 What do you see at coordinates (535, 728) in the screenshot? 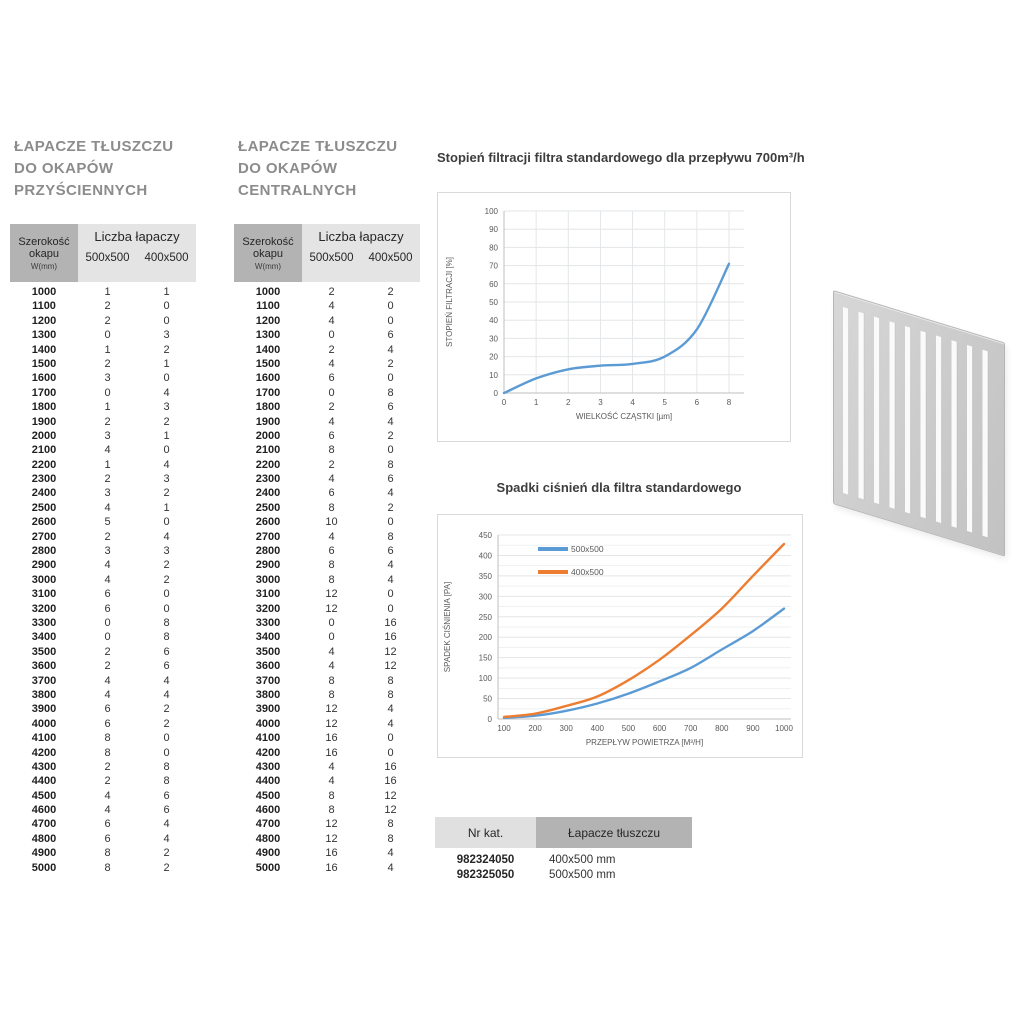
I see `svg-text: 200` at bounding box center [535, 728].